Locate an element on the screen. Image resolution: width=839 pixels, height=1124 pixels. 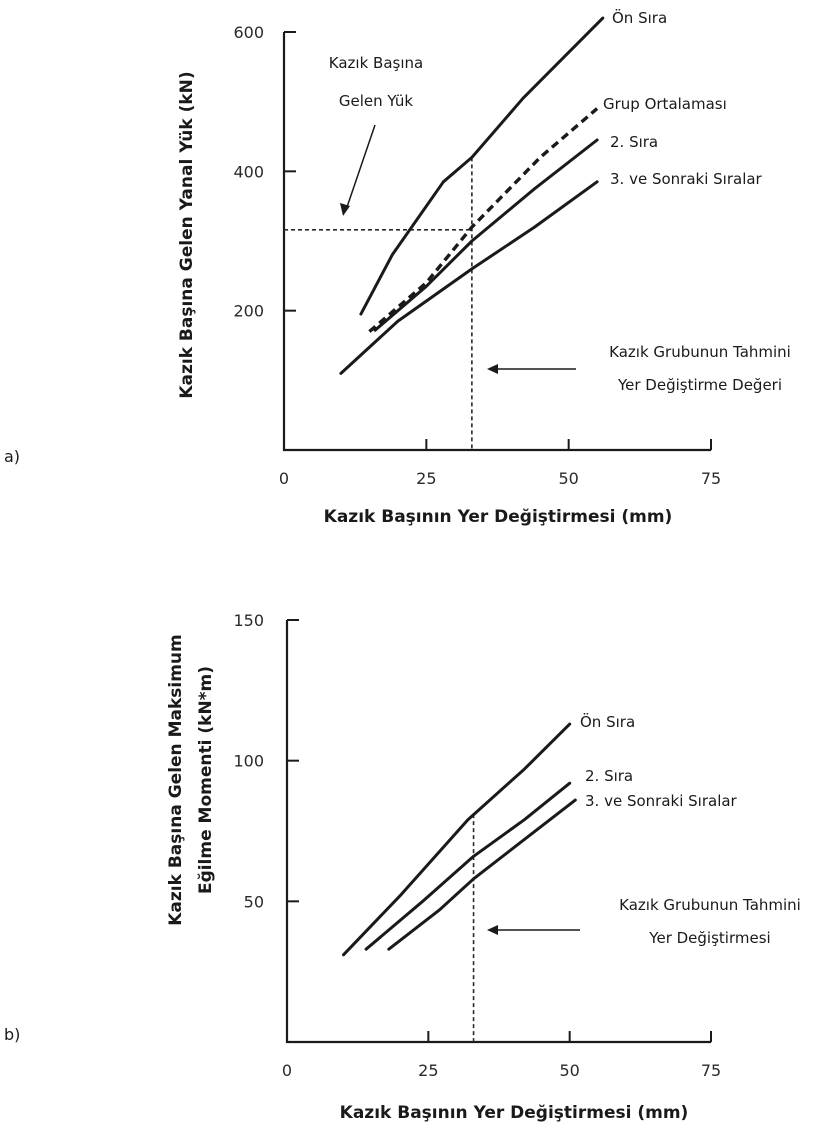
x-tick-label-b: 0 is located at coordinates (287, 1070).